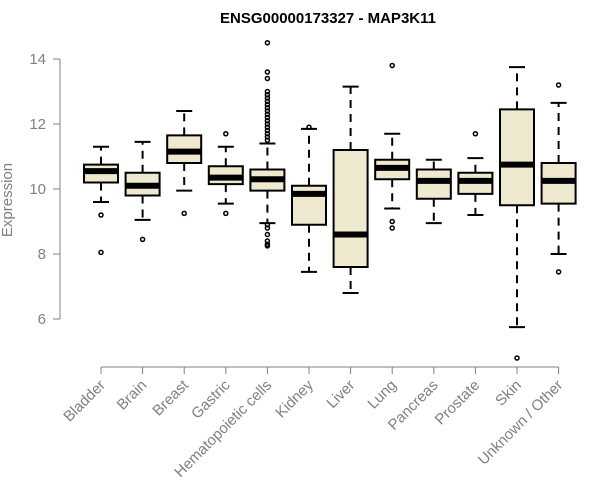 This screenshot has width=600, height=500. Describe the element at coordinates (170, 397) in the screenshot. I see `x-tick-label: Breast` at that location.